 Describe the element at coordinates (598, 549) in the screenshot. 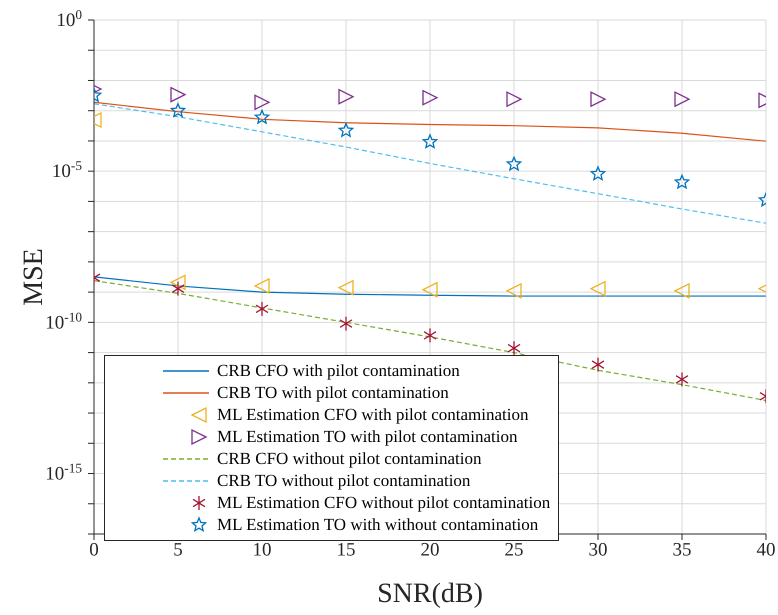

I see `x-tick-label: 30` at that location.